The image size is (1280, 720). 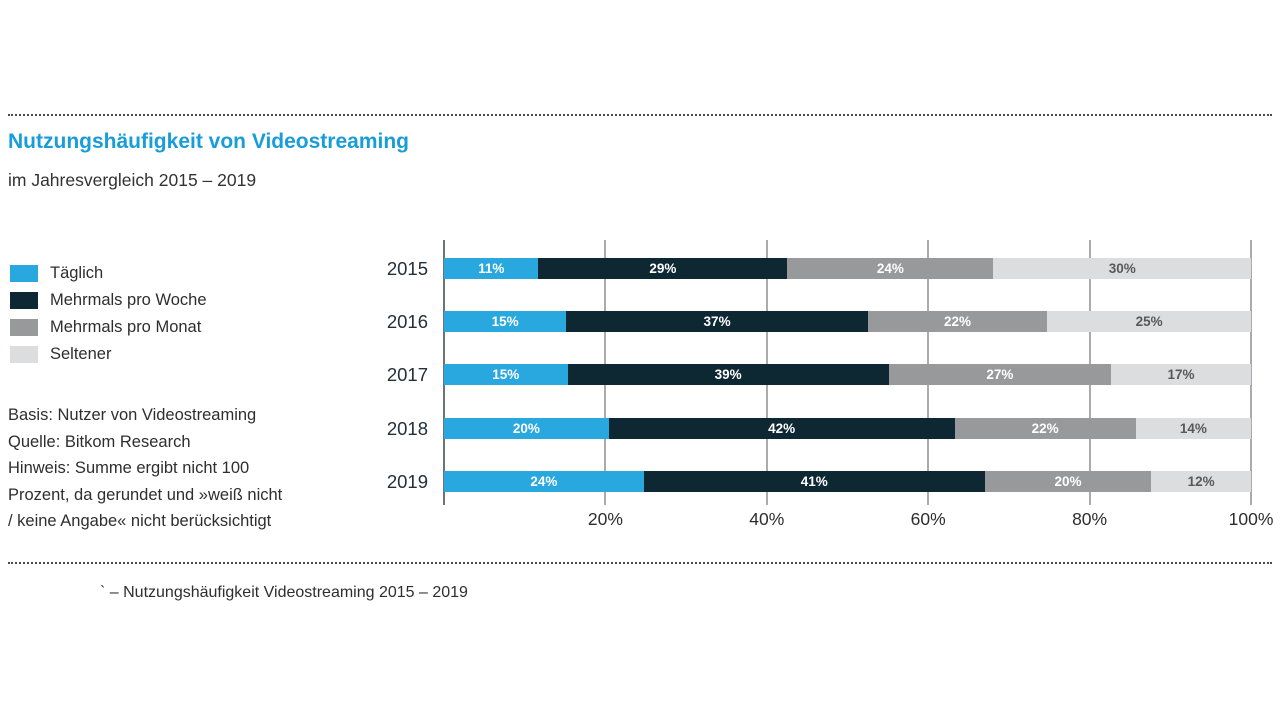 What do you see at coordinates (640, 115) in the screenshot?
I see `top-dotted-rule` at bounding box center [640, 115].